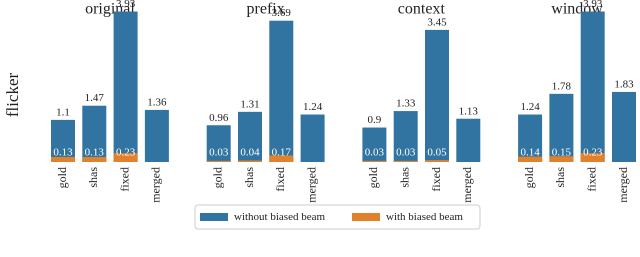  Describe the element at coordinates (562, 153) in the screenshot. I see `value-label: 0.15` at that location.